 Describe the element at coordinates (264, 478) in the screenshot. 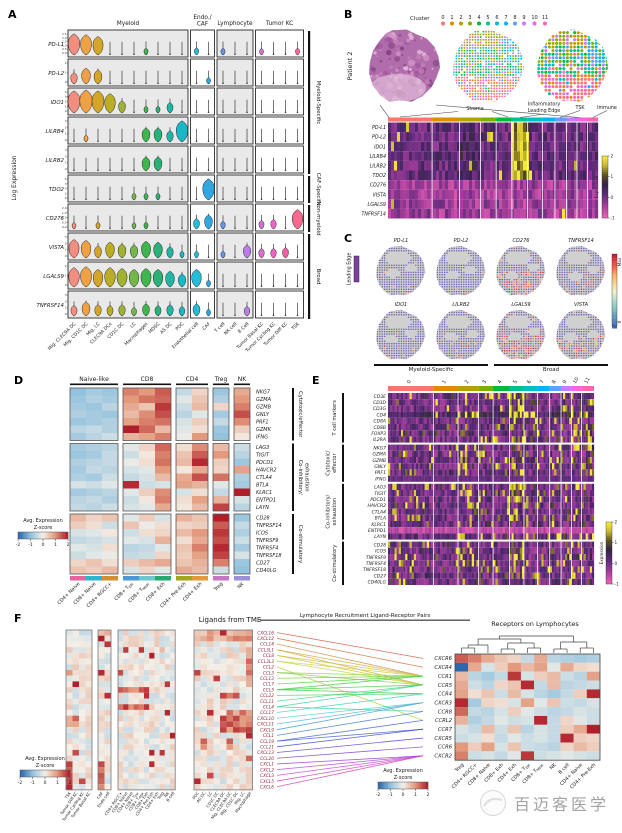

I see `svg-text: CTLA4` at that location.